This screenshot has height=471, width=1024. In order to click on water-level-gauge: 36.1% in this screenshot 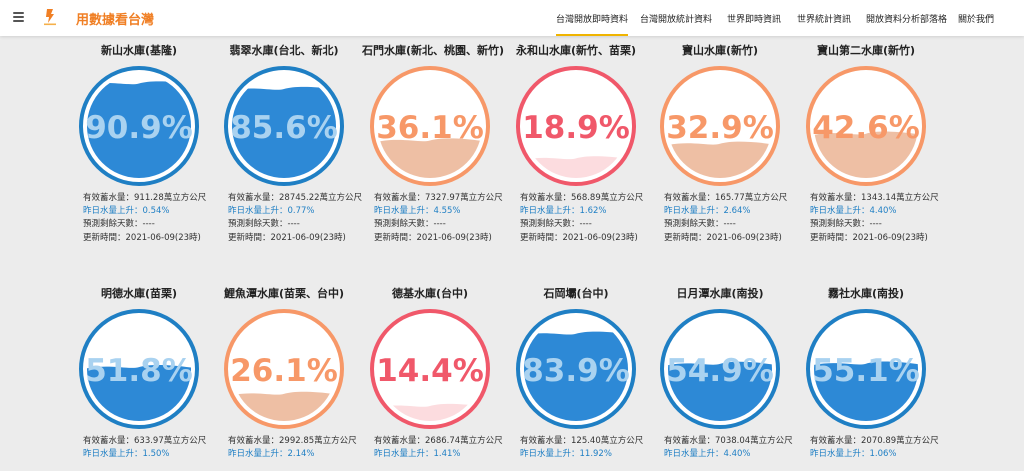, I will do `click(430, 126)`.